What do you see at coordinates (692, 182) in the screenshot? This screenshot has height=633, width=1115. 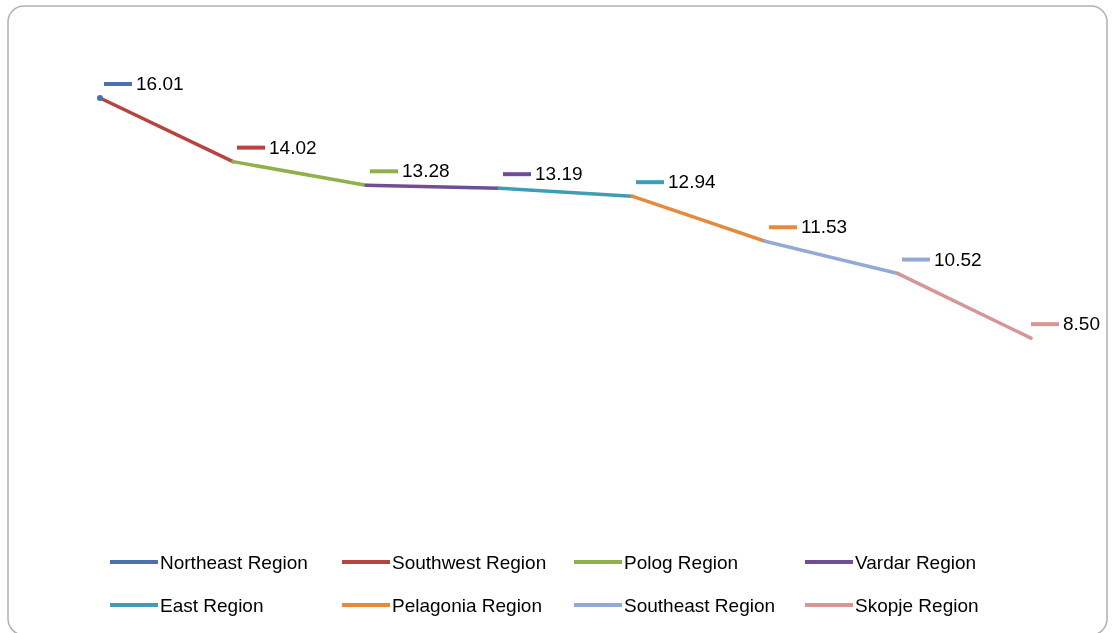 I see `data-label: 12.94` at bounding box center [692, 182].